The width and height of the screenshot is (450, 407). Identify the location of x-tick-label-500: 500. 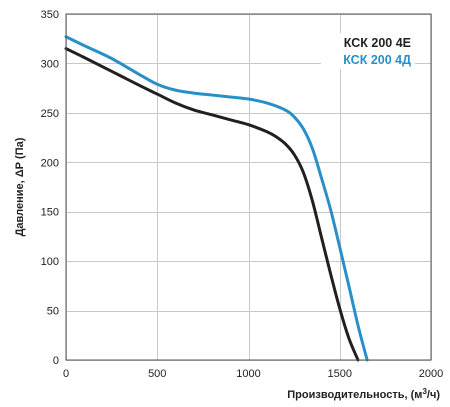
(157, 374).